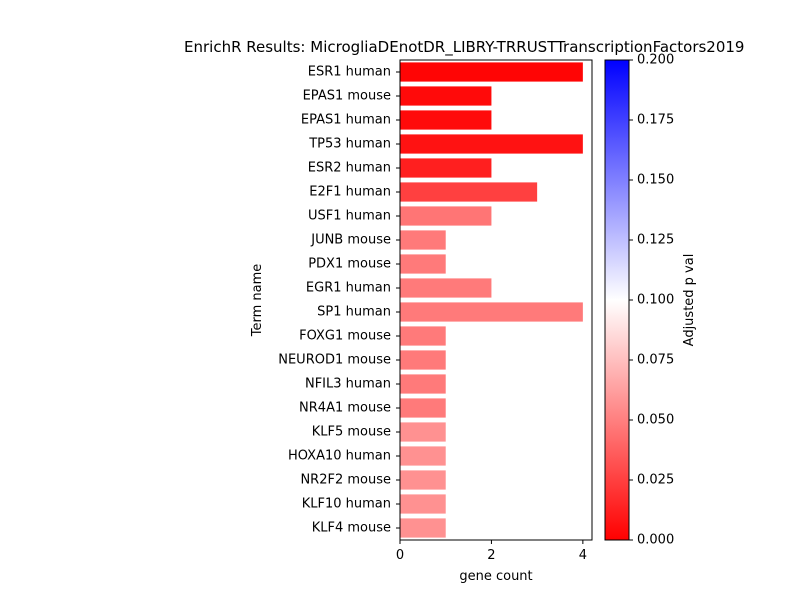 This screenshot has height=600, width=800. Describe the element at coordinates (334, 360) in the screenshot. I see `y-tick-label: NEUROD1 mouse` at that location.